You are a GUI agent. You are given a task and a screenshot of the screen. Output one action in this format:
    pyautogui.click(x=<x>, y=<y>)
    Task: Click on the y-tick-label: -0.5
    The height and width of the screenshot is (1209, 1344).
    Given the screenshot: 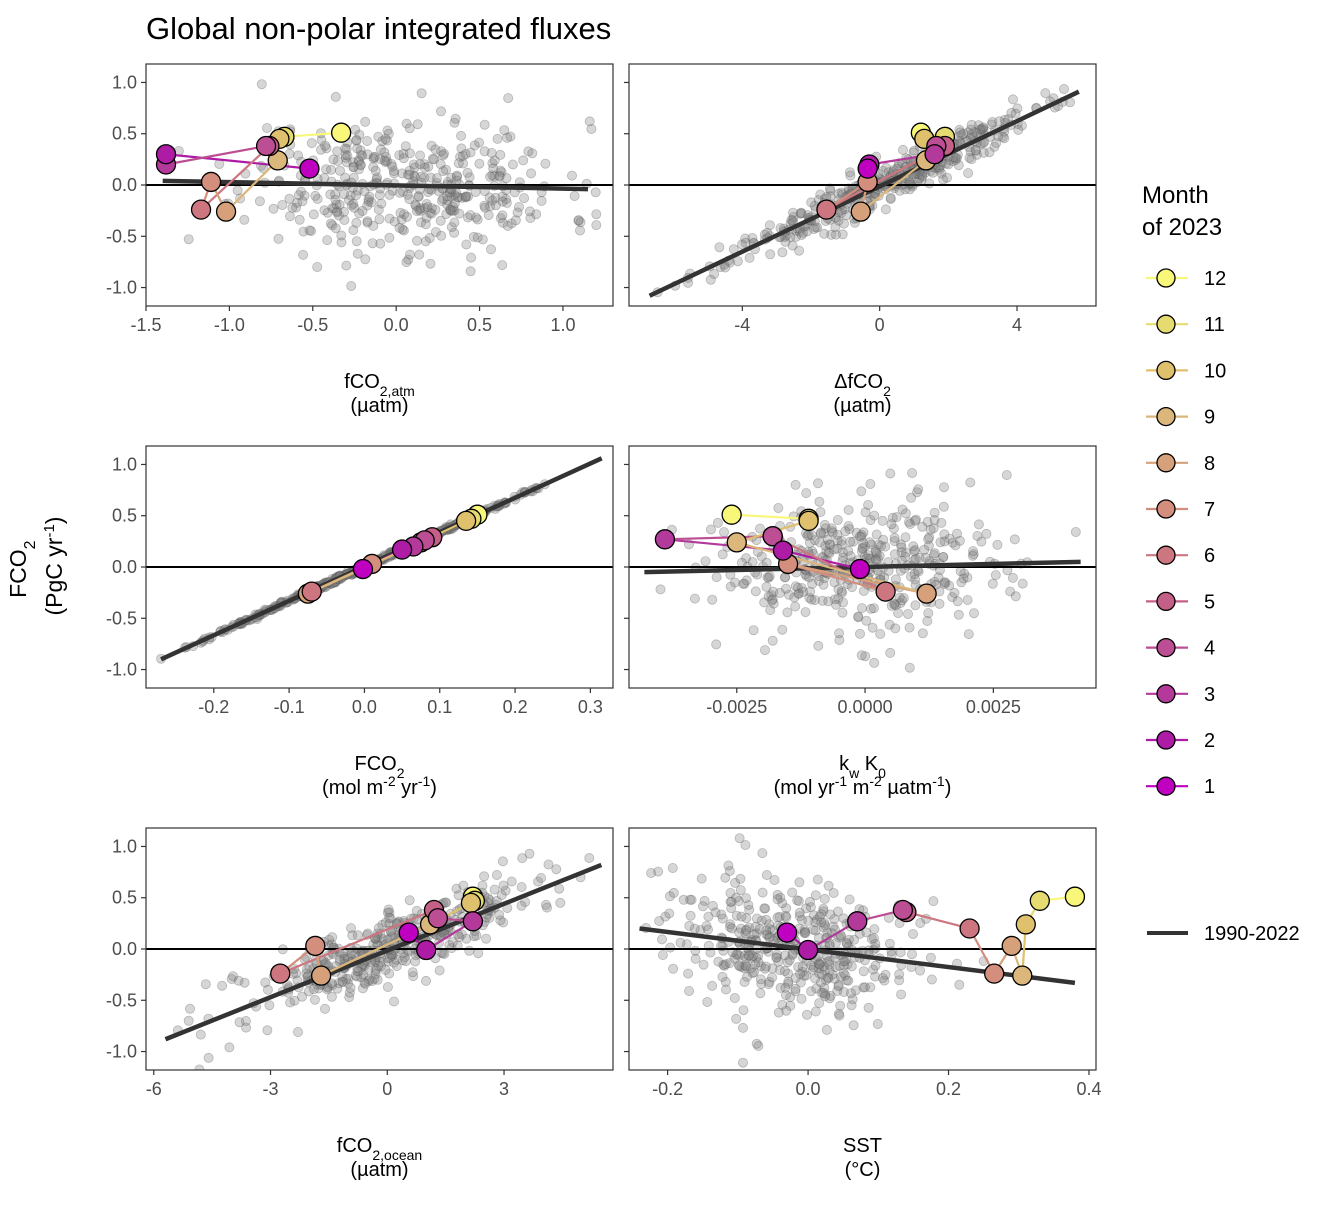 What is the action you would take?
    pyautogui.click(x=121, y=1000)
    